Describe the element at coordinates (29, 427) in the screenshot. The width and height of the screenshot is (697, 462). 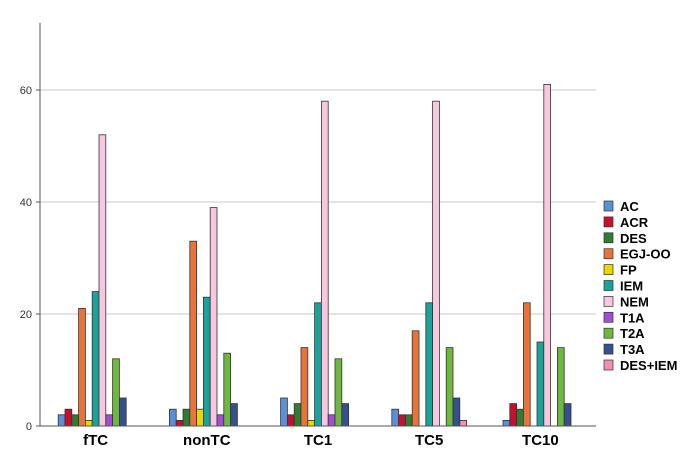
I see `y-tick-label-0: 0` at that location.